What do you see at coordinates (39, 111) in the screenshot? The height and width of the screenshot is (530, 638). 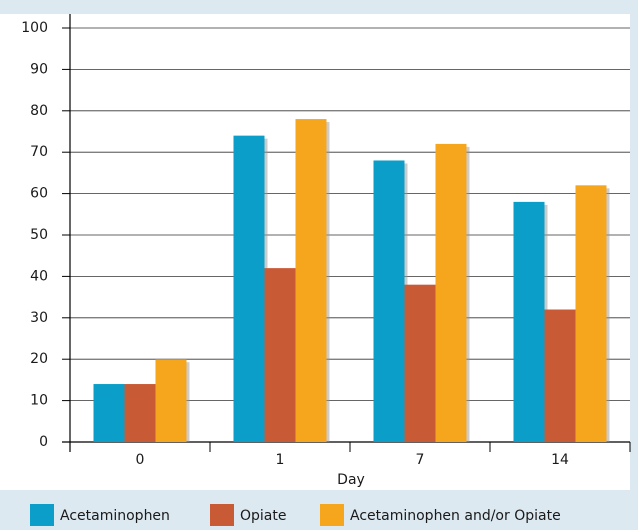 I see `y-tick-label: 80` at bounding box center [39, 111].